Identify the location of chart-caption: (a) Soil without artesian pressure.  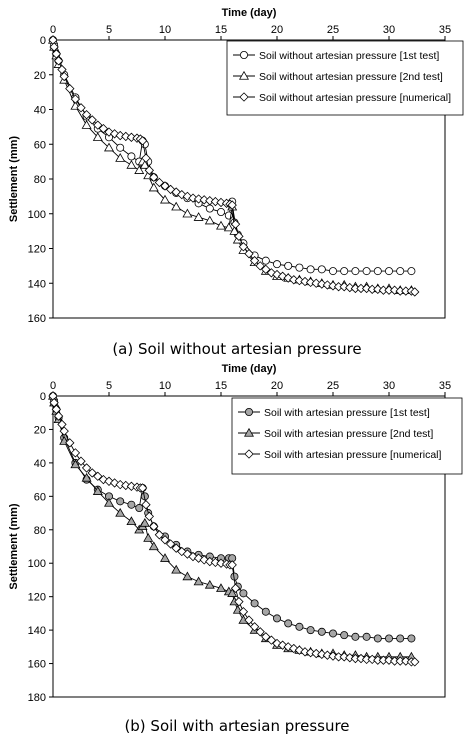
(236, 349).